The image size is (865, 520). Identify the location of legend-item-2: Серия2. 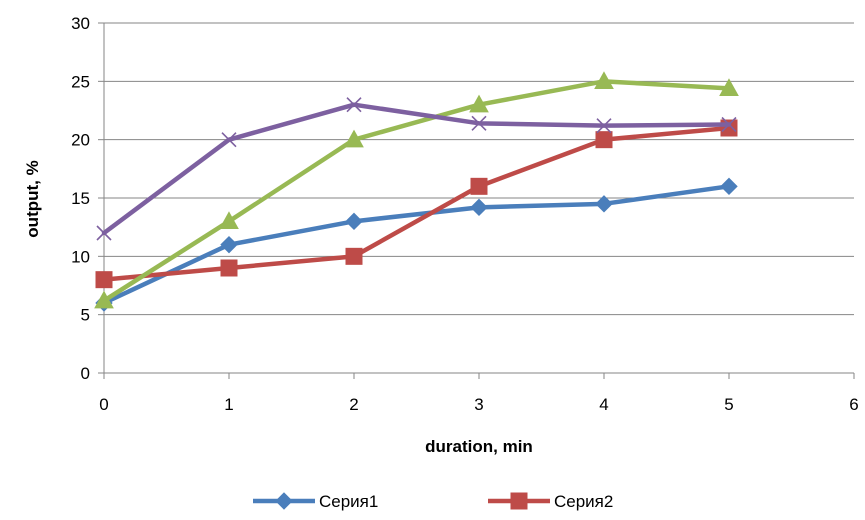
(550, 501).